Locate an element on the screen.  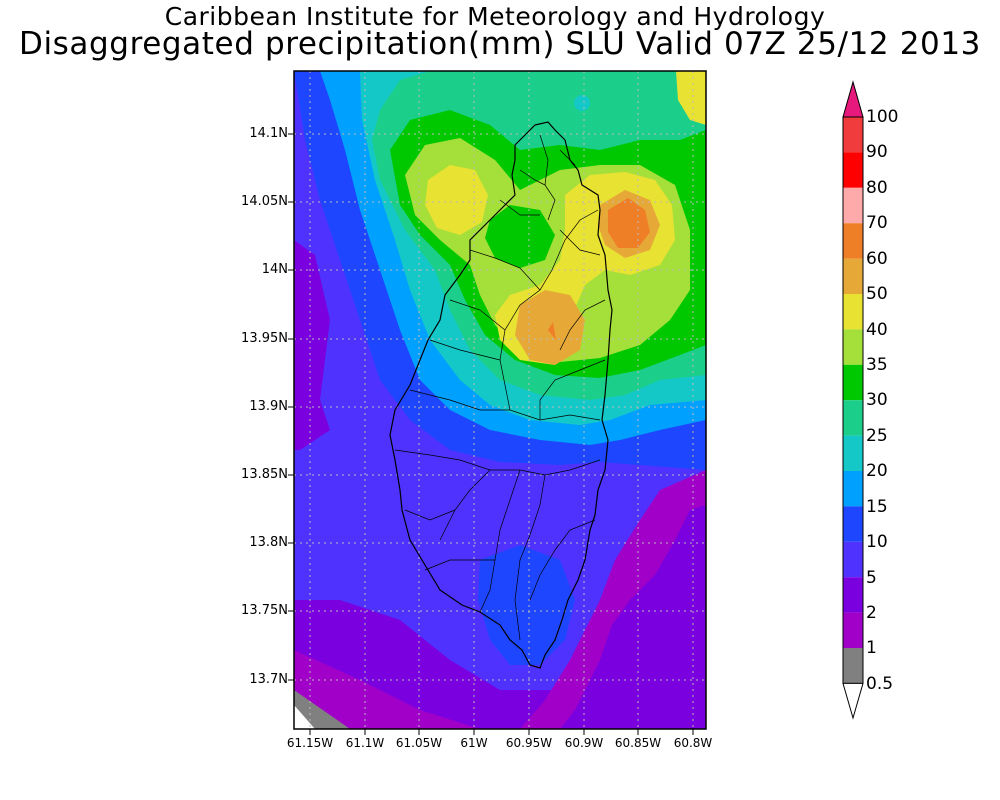
lat-tick-label: 13.8N is located at coordinates (268, 542).